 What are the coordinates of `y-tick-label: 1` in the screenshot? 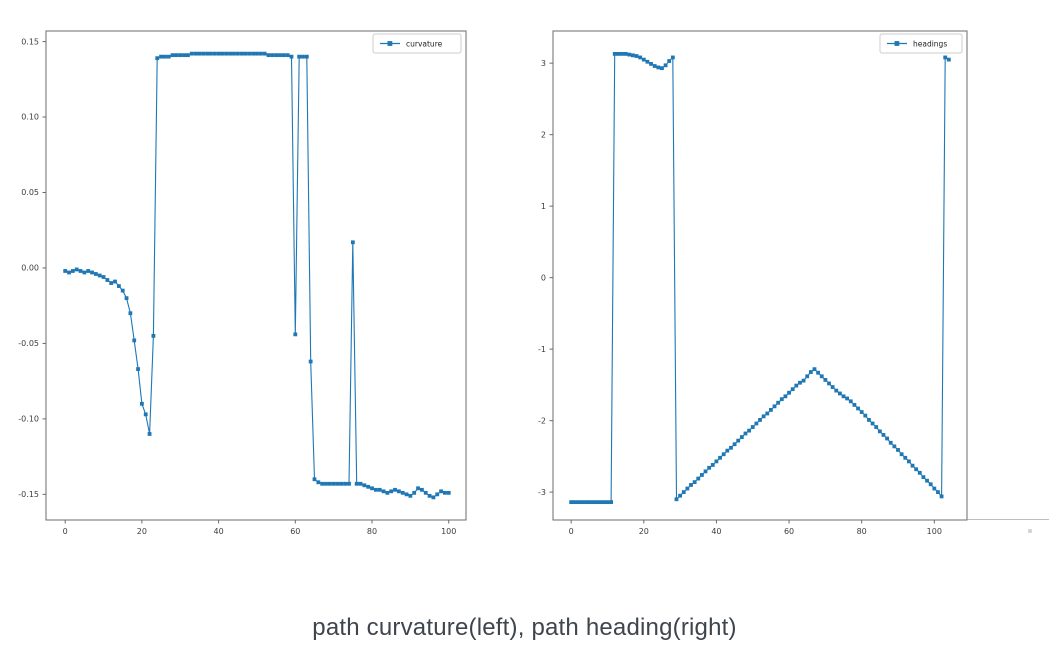 It's located at (543, 206).